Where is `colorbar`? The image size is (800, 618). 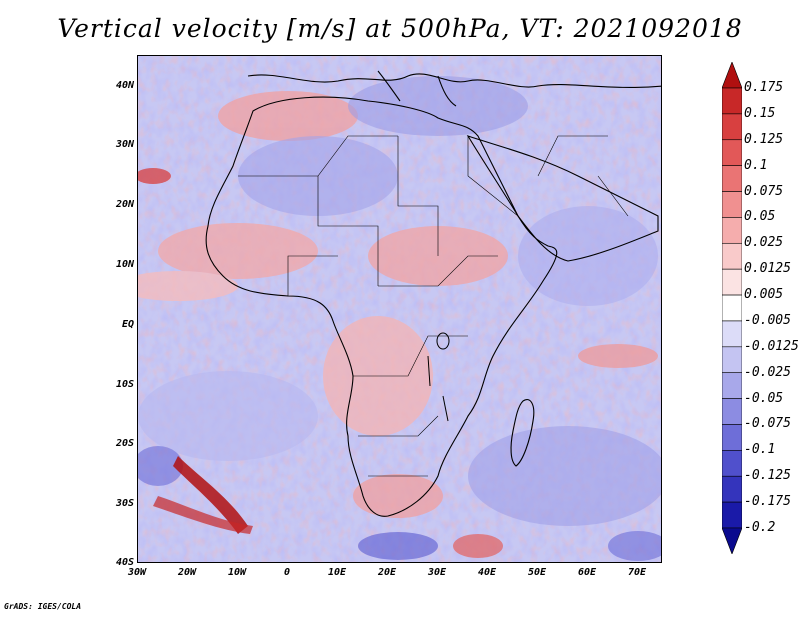
colorbar is located at coordinates (732, 308).